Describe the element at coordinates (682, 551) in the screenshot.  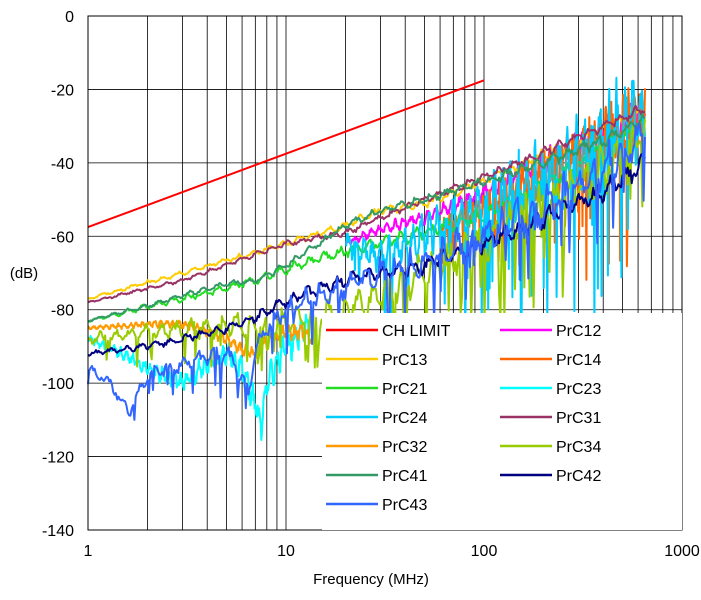
I see `x-tick-label: 1000` at that location.